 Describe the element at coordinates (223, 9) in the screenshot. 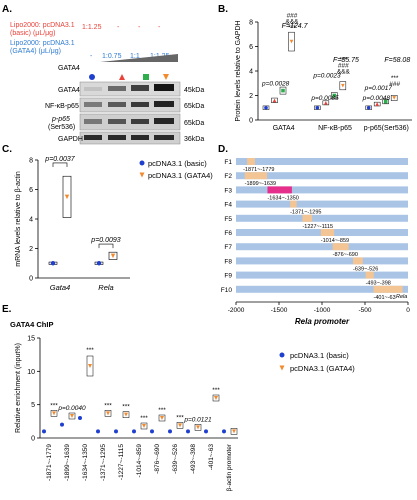

I see `panel-label-b: B.` at that location.